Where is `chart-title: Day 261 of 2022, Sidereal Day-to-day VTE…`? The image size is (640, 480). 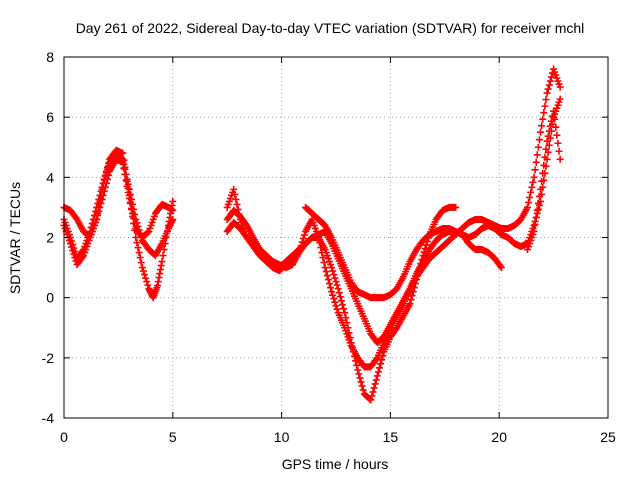
chart-title: Day 261 of 2022, Sidereal Day-to-day VTE… is located at coordinates (330, 28).